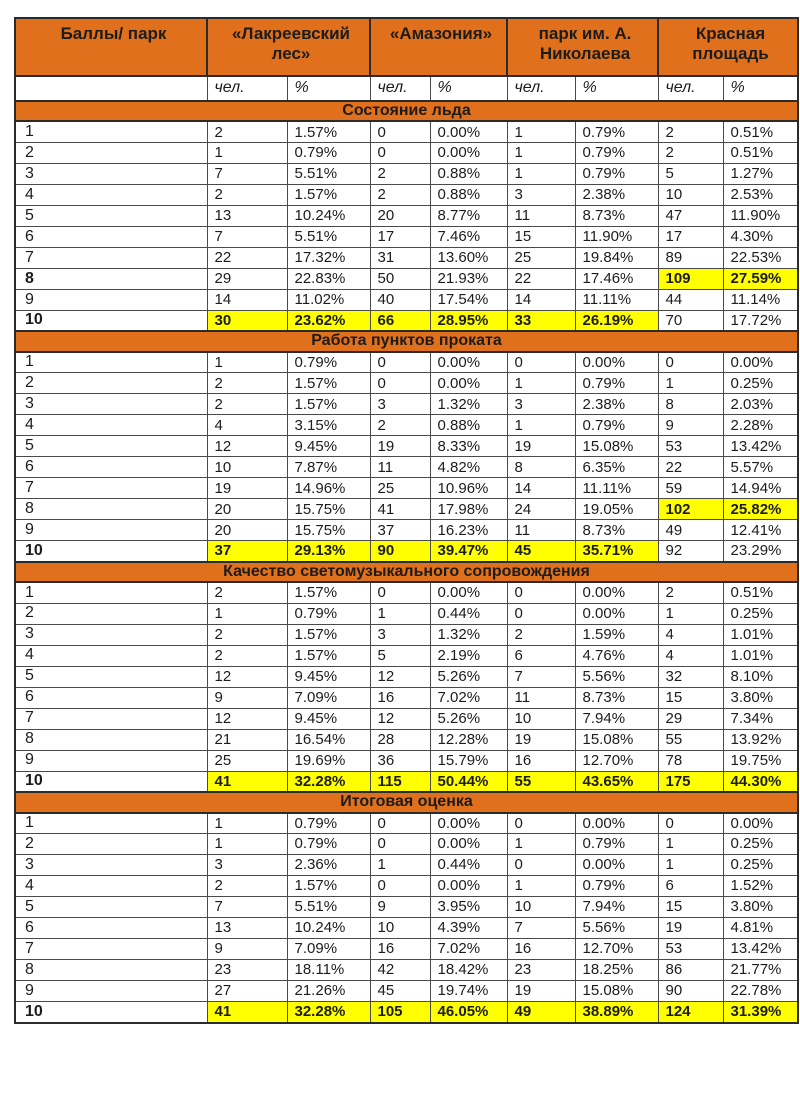 Image resolution: width=800 pixels, height=1116 pixels. I want to click on percent-value-cell: 19.75%, so click(760, 760).